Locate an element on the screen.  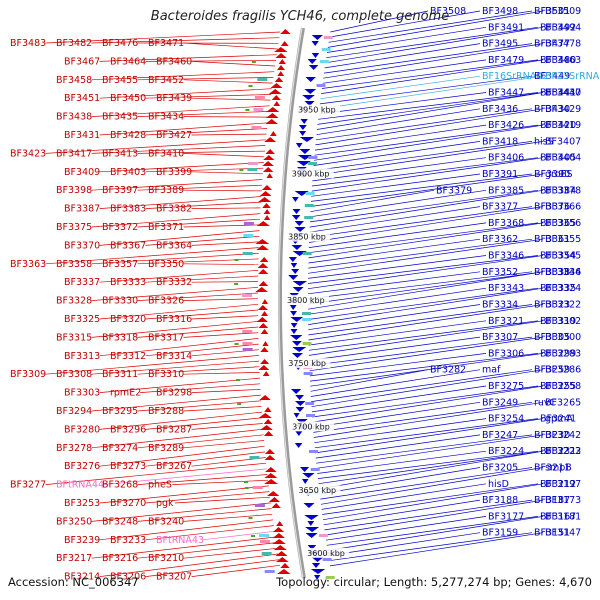
kbp-mark-3750-kbp: 3750 kbp is located at coordinates (307, 363).